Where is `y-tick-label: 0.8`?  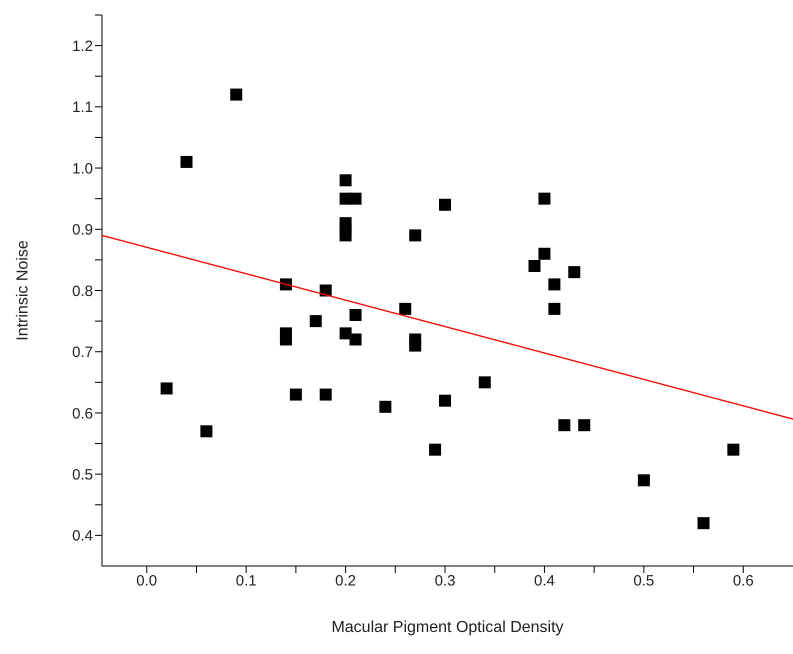 y-tick-label: 0.8 is located at coordinates (82, 291).